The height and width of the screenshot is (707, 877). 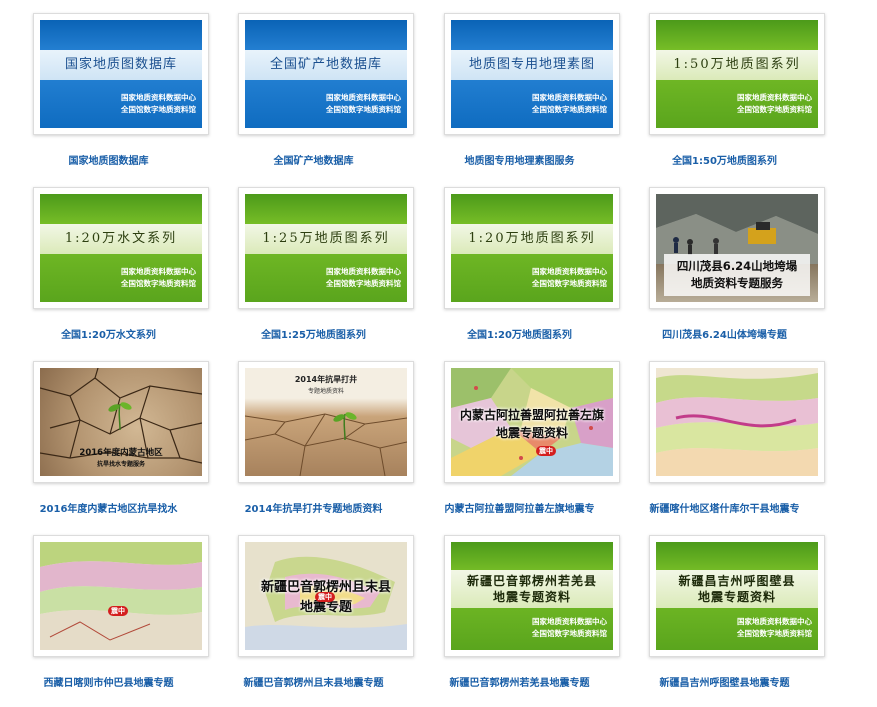 I want to click on card-frame: 1:50万地质图系列 国家地质资料数据中心 全国馆数字地质资料馆, so click(x=737, y=74).